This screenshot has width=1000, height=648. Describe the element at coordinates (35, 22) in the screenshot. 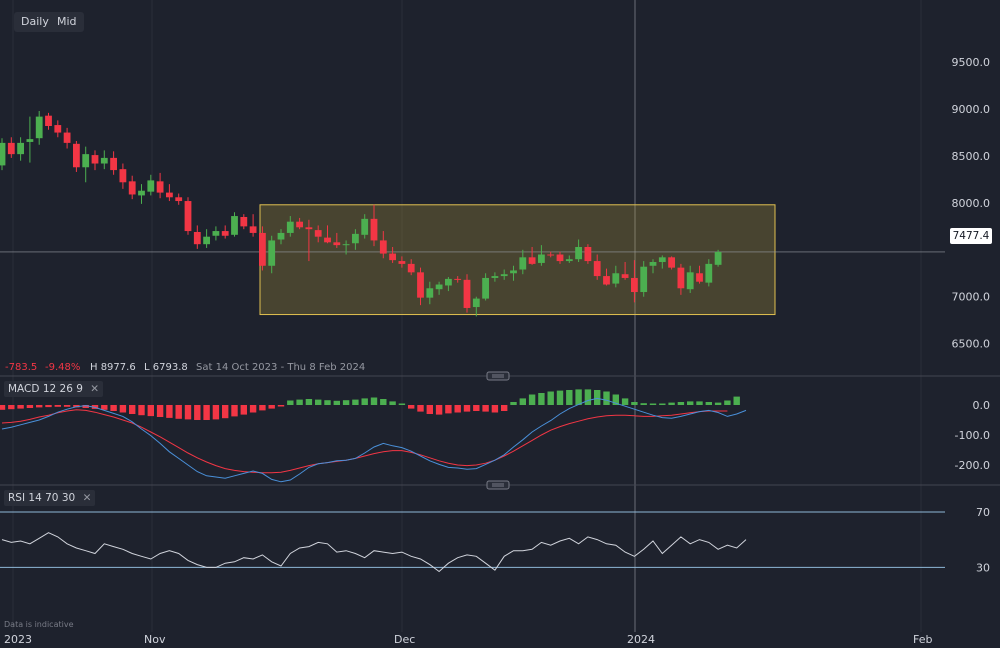

I see `daily-button: Daily` at that location.